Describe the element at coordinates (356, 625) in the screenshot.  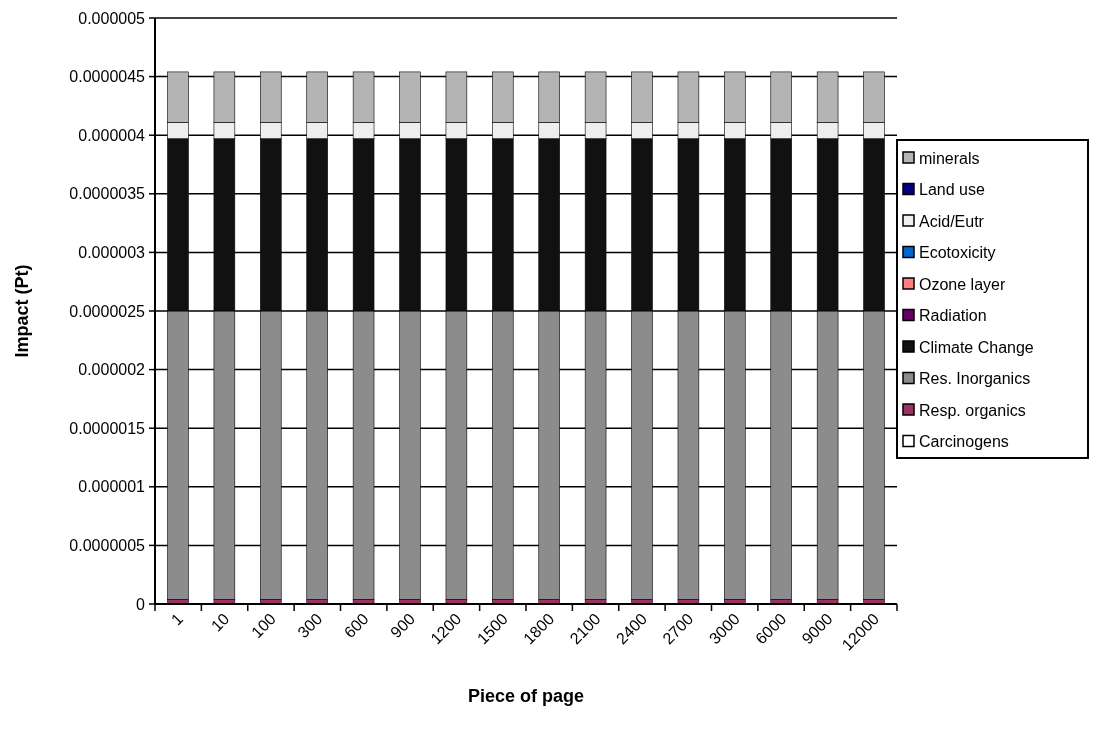
I see `x-tick-label: 600` at that location.